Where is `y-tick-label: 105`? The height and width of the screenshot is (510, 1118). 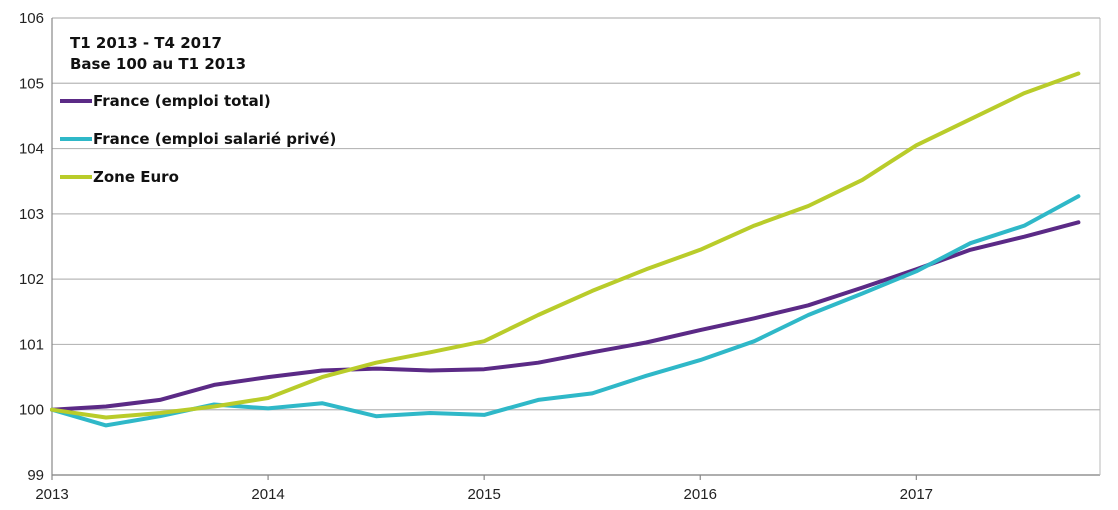 y-tick-label: 105 is located at coordinates (31, 83).